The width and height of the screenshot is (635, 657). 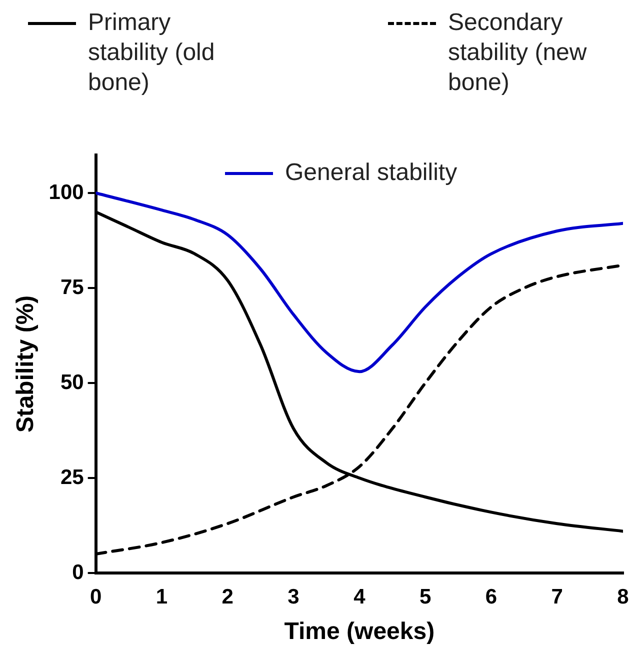 I want to click on y-tick-label: 0, so click(x=78, y=572).